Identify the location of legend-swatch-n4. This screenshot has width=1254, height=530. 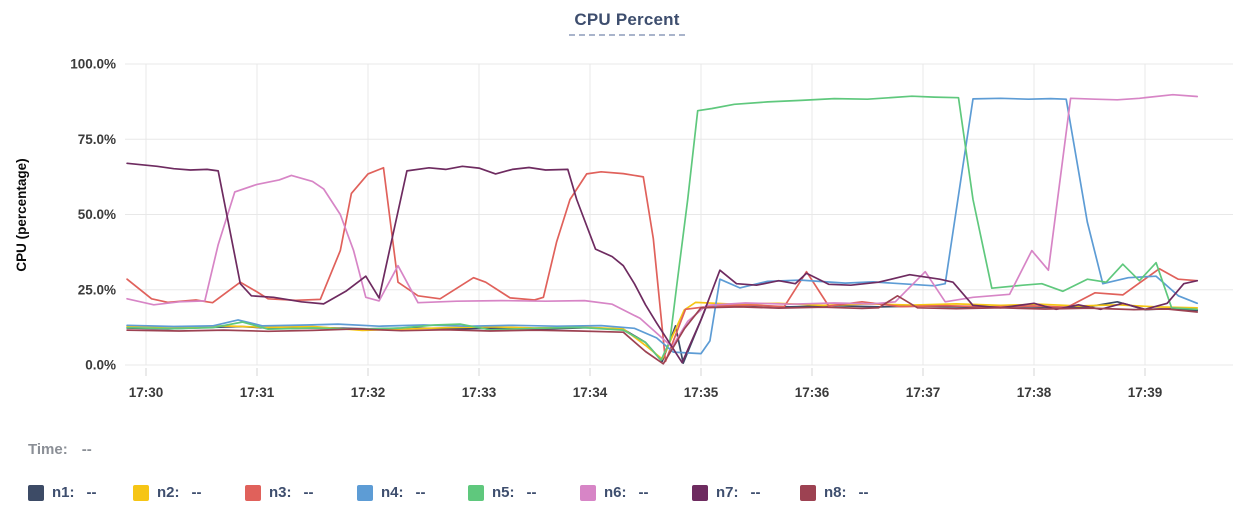
(365, 492).